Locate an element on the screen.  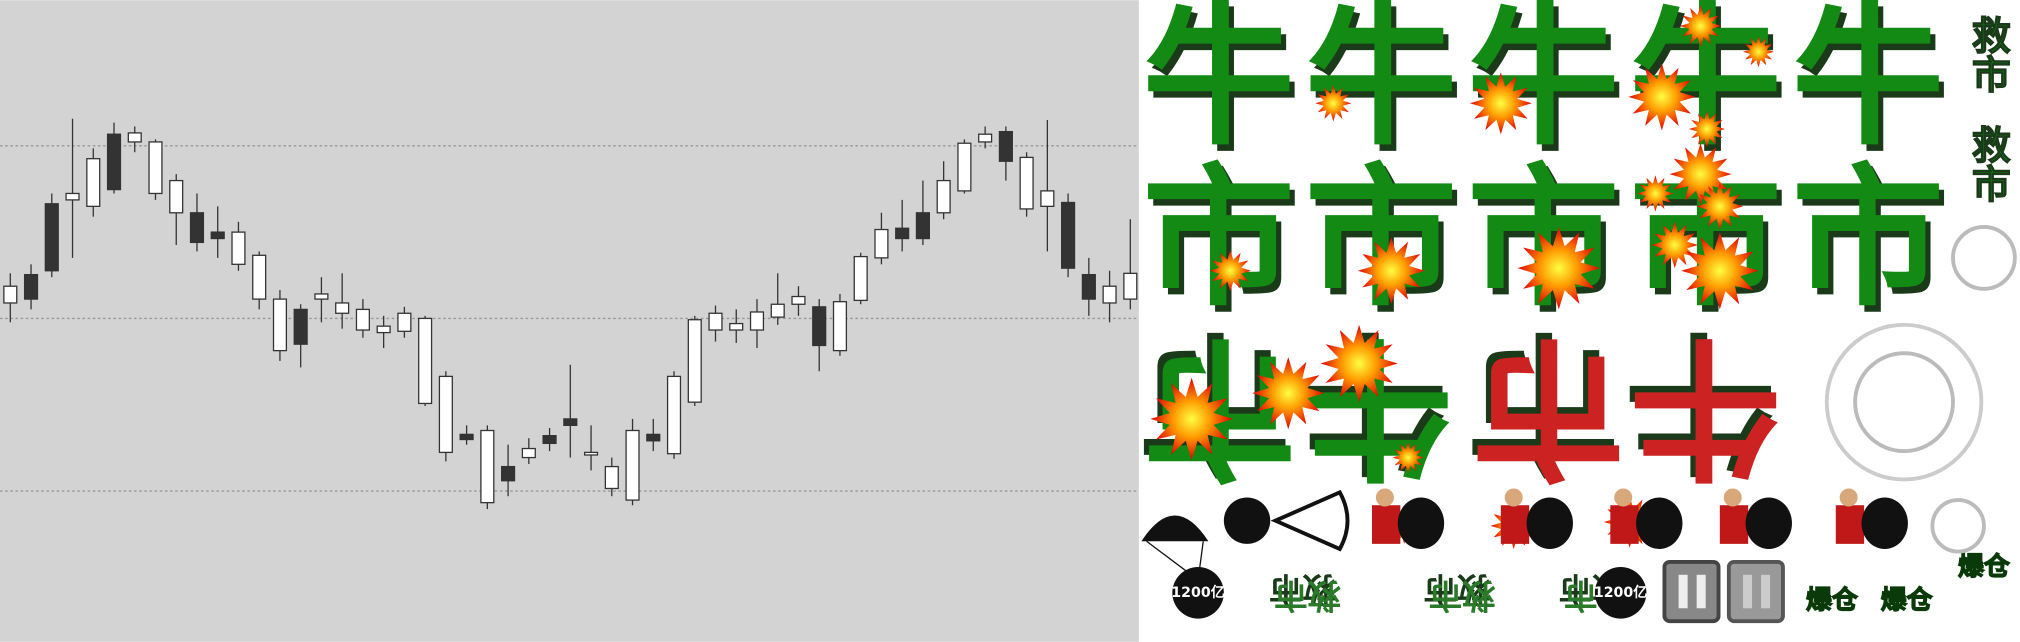
text-shadow: 市 is located at coordinates (1224, 244).